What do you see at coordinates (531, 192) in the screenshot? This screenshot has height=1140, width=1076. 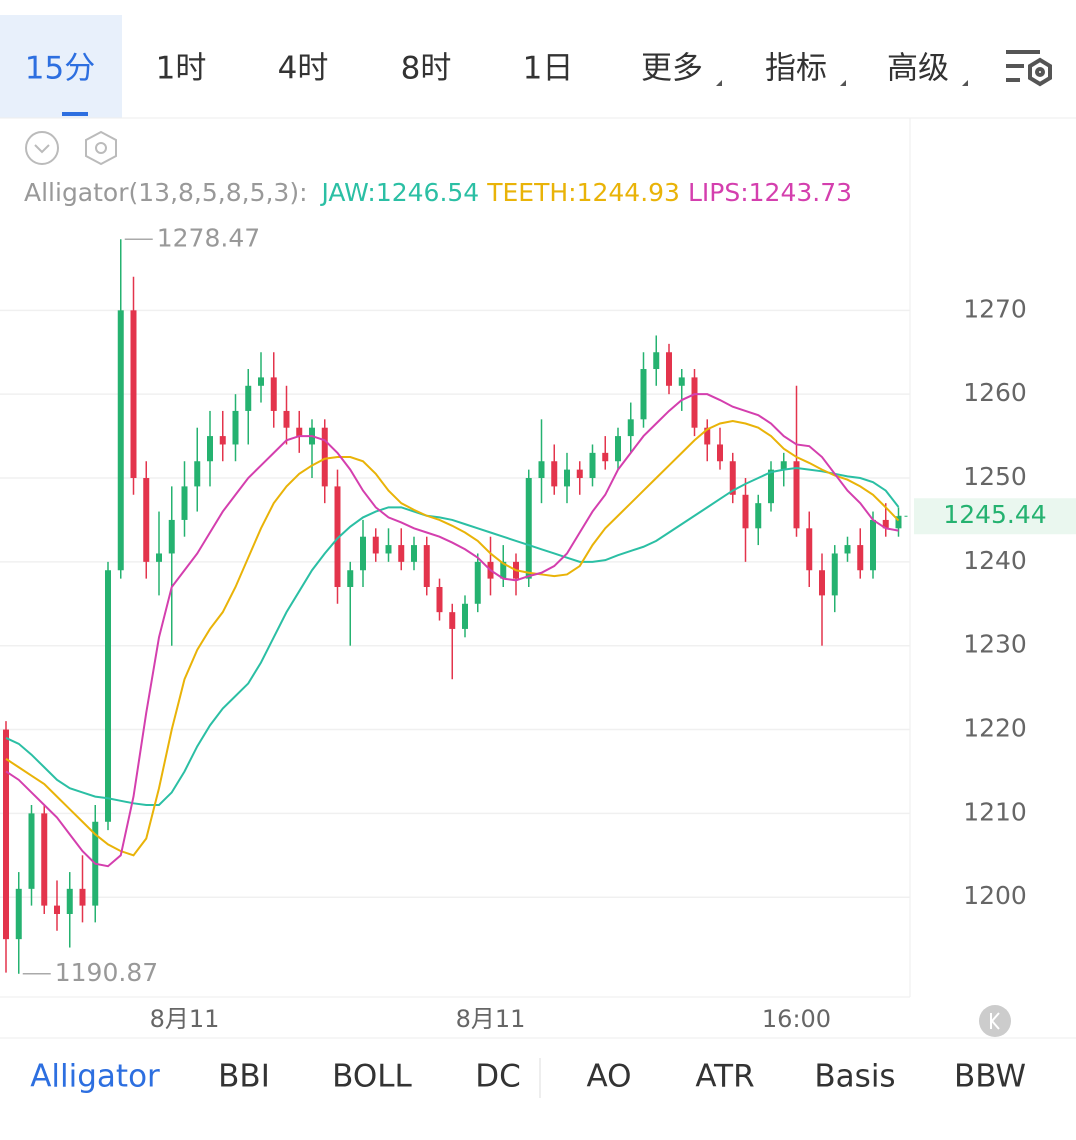 I see `legend-name: TEETH:` at bounding box center [531, 192].